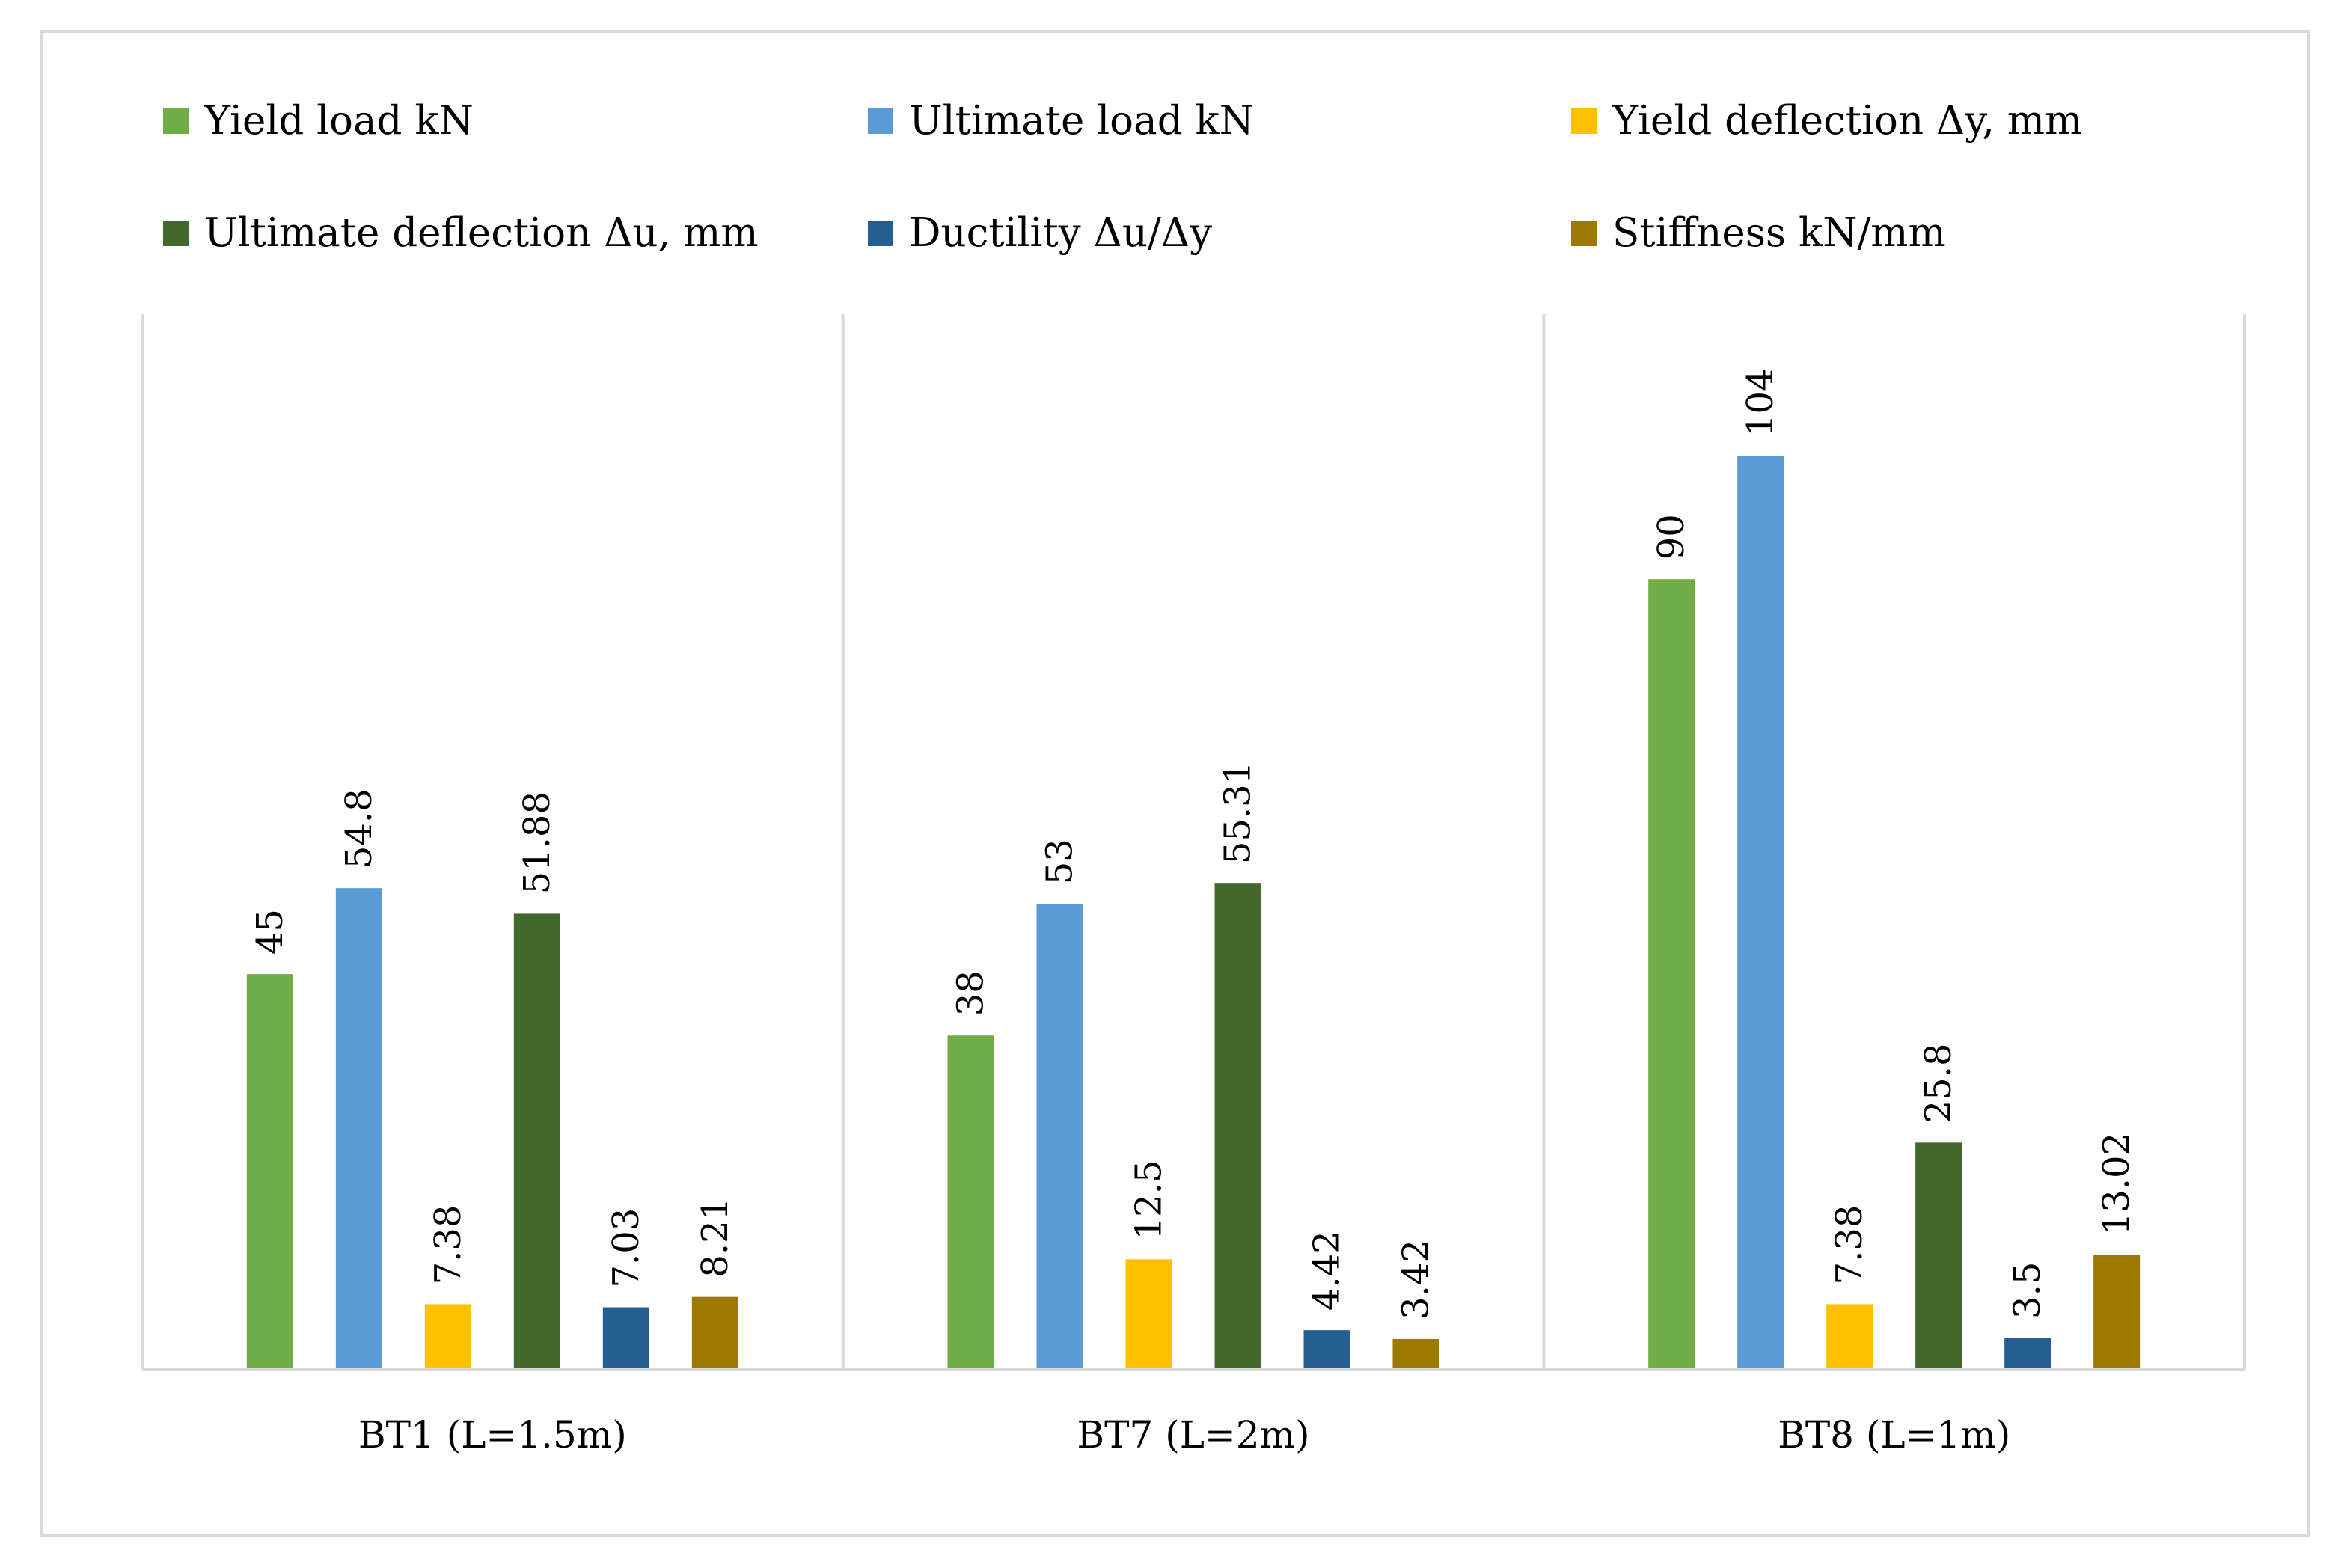  Describe the element at coordinates (1671, 537) in the screenshot. I see `value-label-yield-load-kn-bt8-l-1m: 90` at that location.